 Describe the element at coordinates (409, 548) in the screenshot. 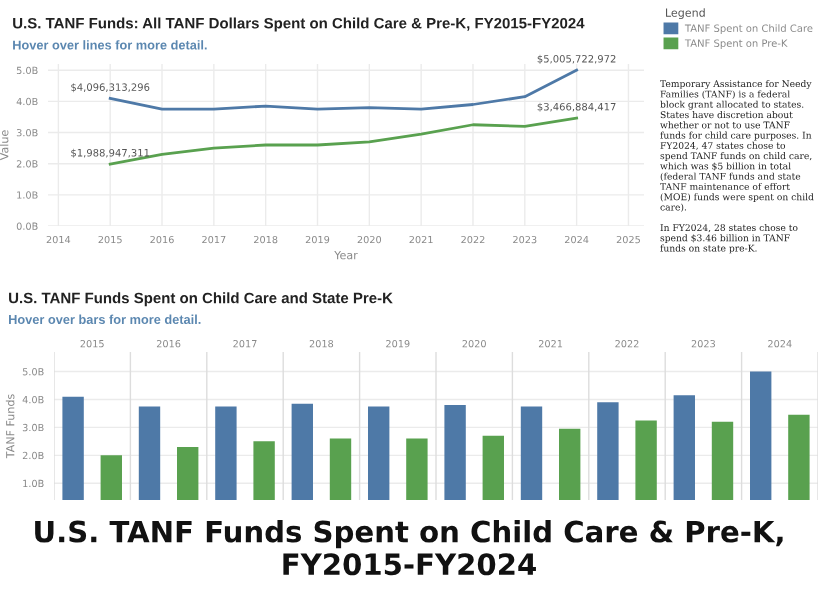

I see `text: U.S. TANF Funds Spent on Child Care & Pre-K, FY2015-FY2024` at that location.